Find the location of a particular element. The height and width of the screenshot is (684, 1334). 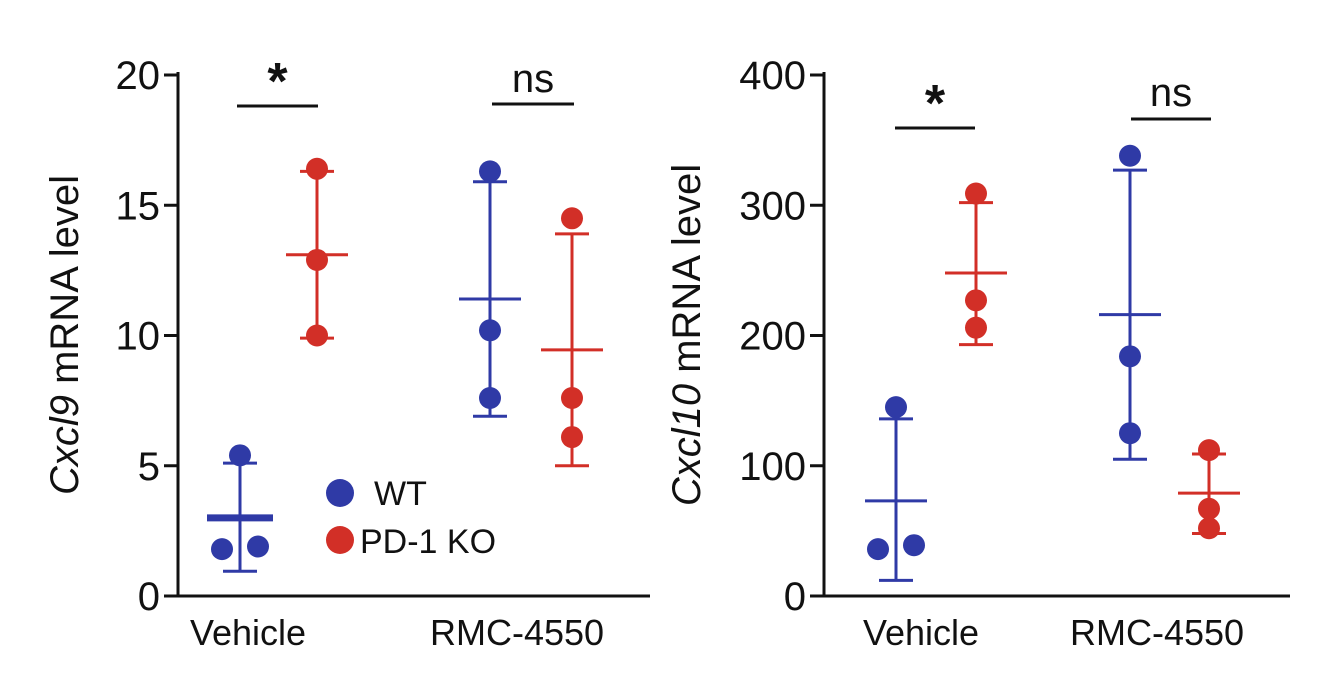

y-axis-label: Cxcl10 mRNA level is located at coordinates (687, 335).